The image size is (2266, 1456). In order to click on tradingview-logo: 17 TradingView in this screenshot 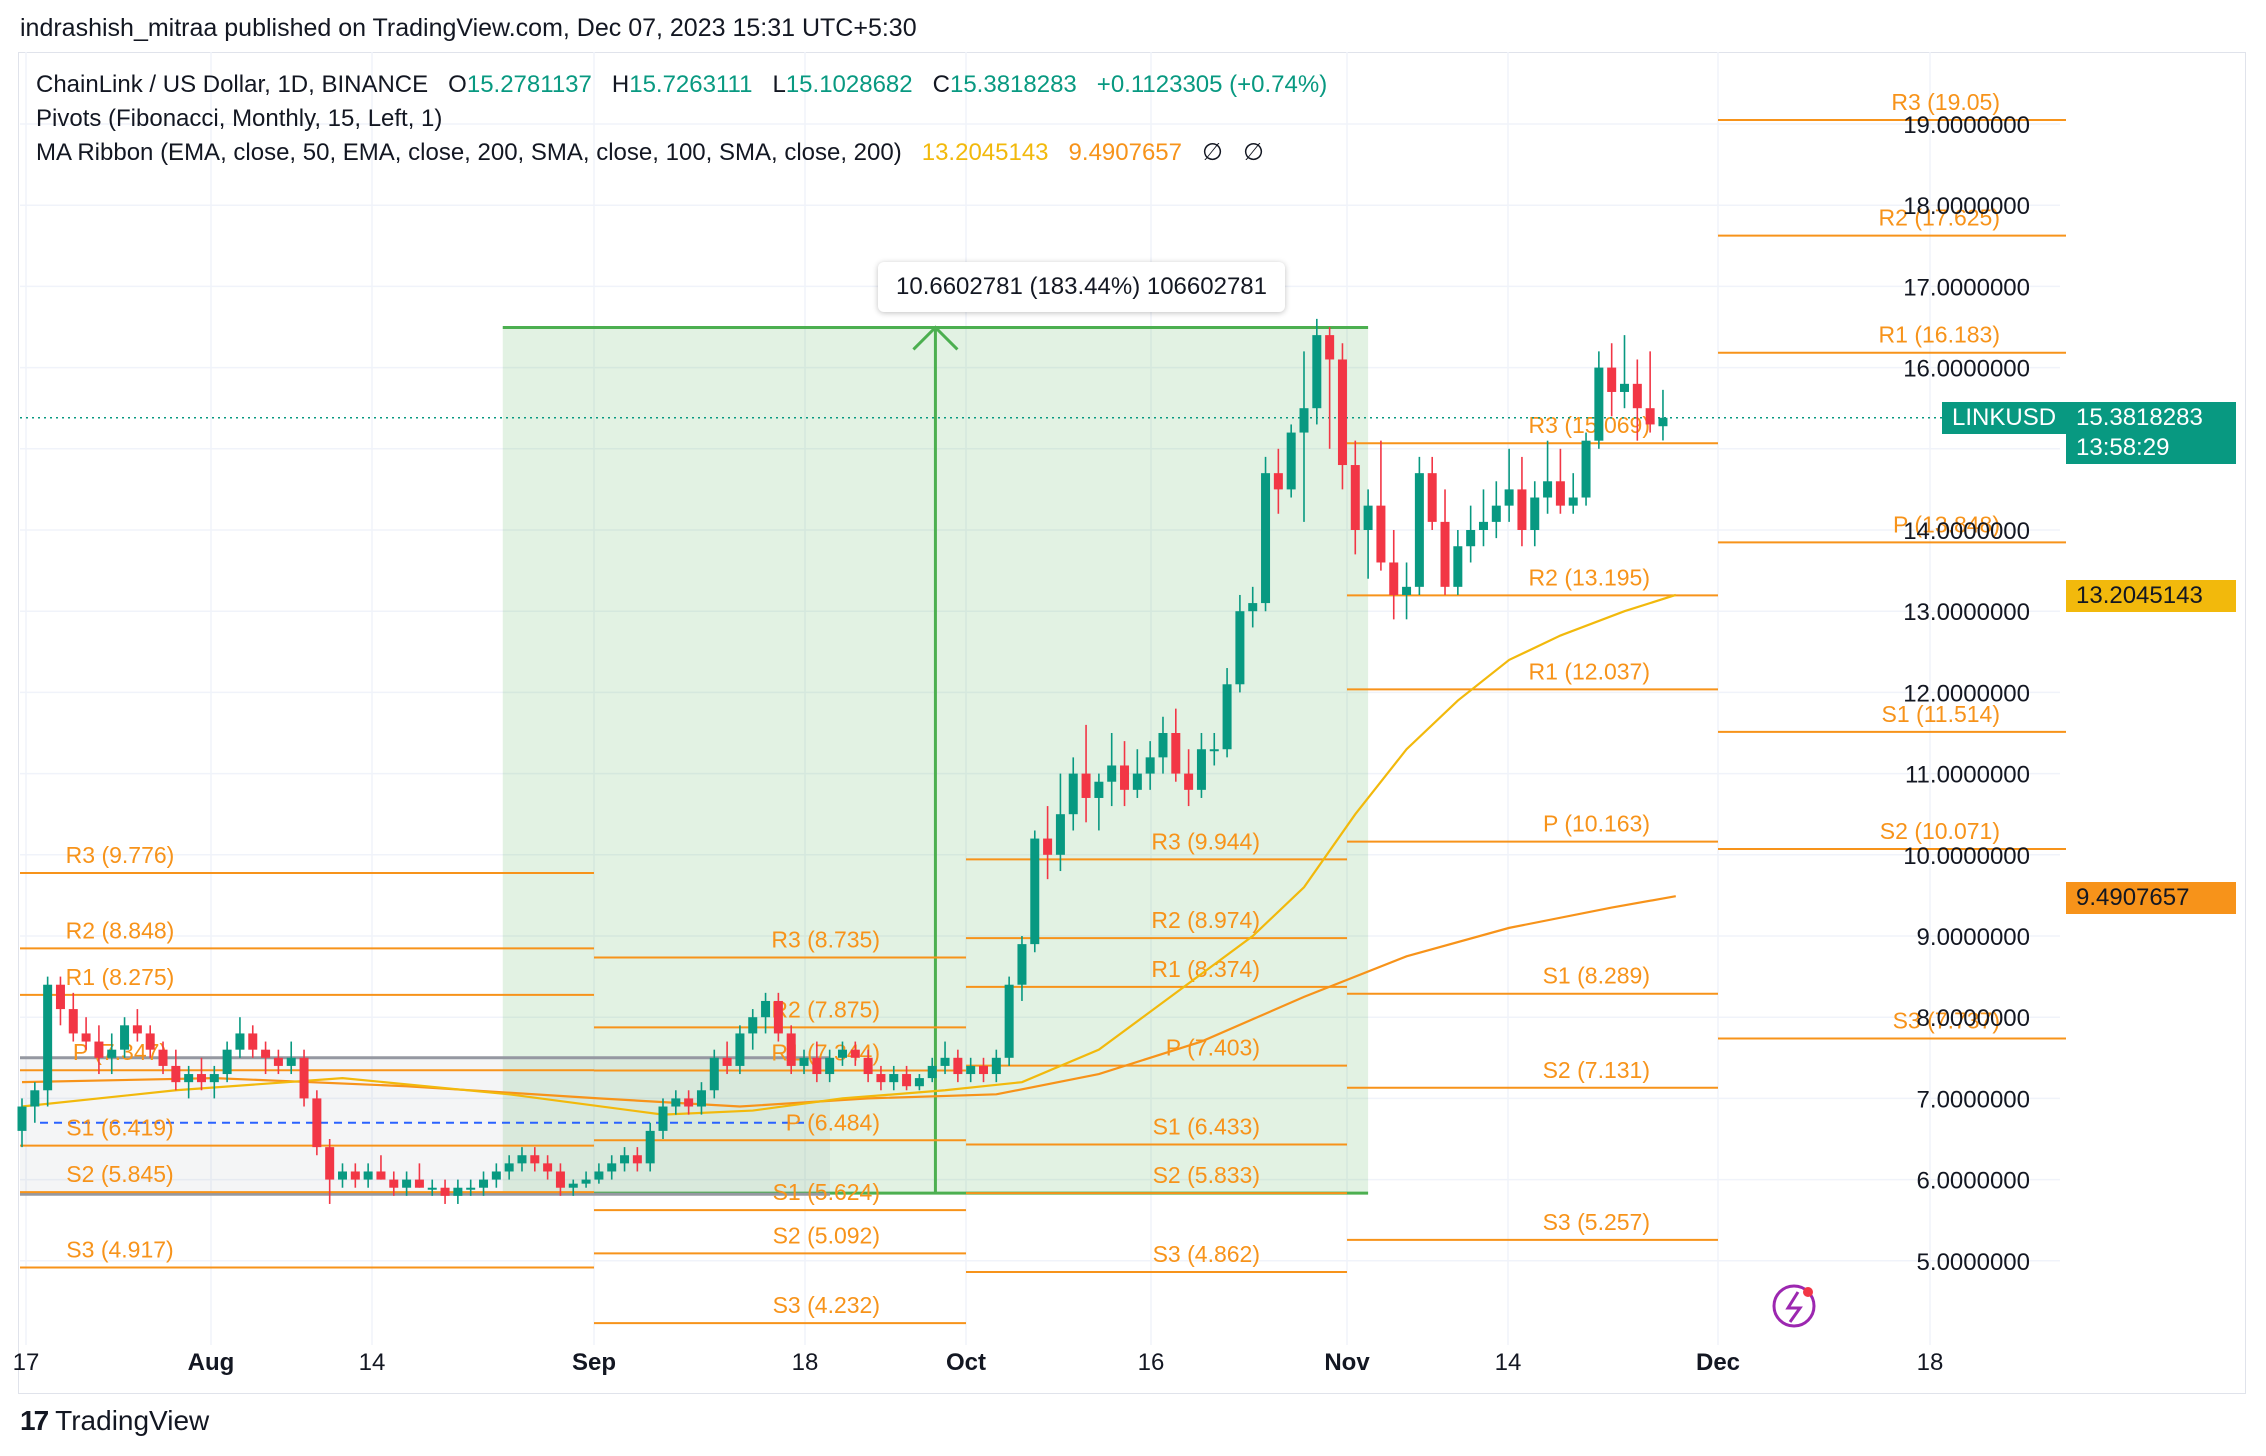, I will do `click(114, 1421)`.